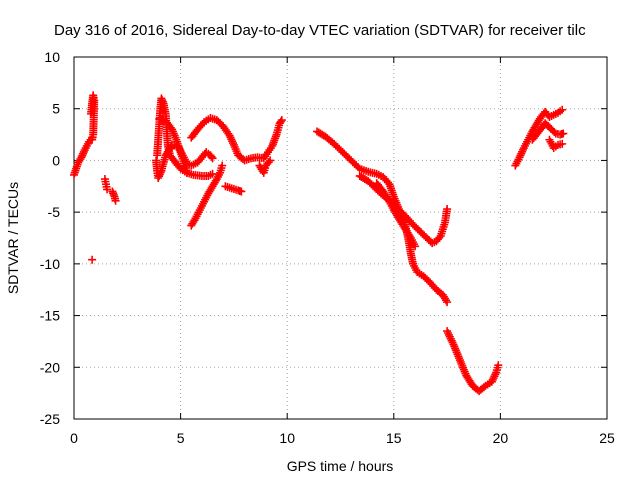 This screenshot has height=480, width=640. Describe the element at coordinates (50, 316) in the screenshot. I see `y-tick-label: -15` at that location.